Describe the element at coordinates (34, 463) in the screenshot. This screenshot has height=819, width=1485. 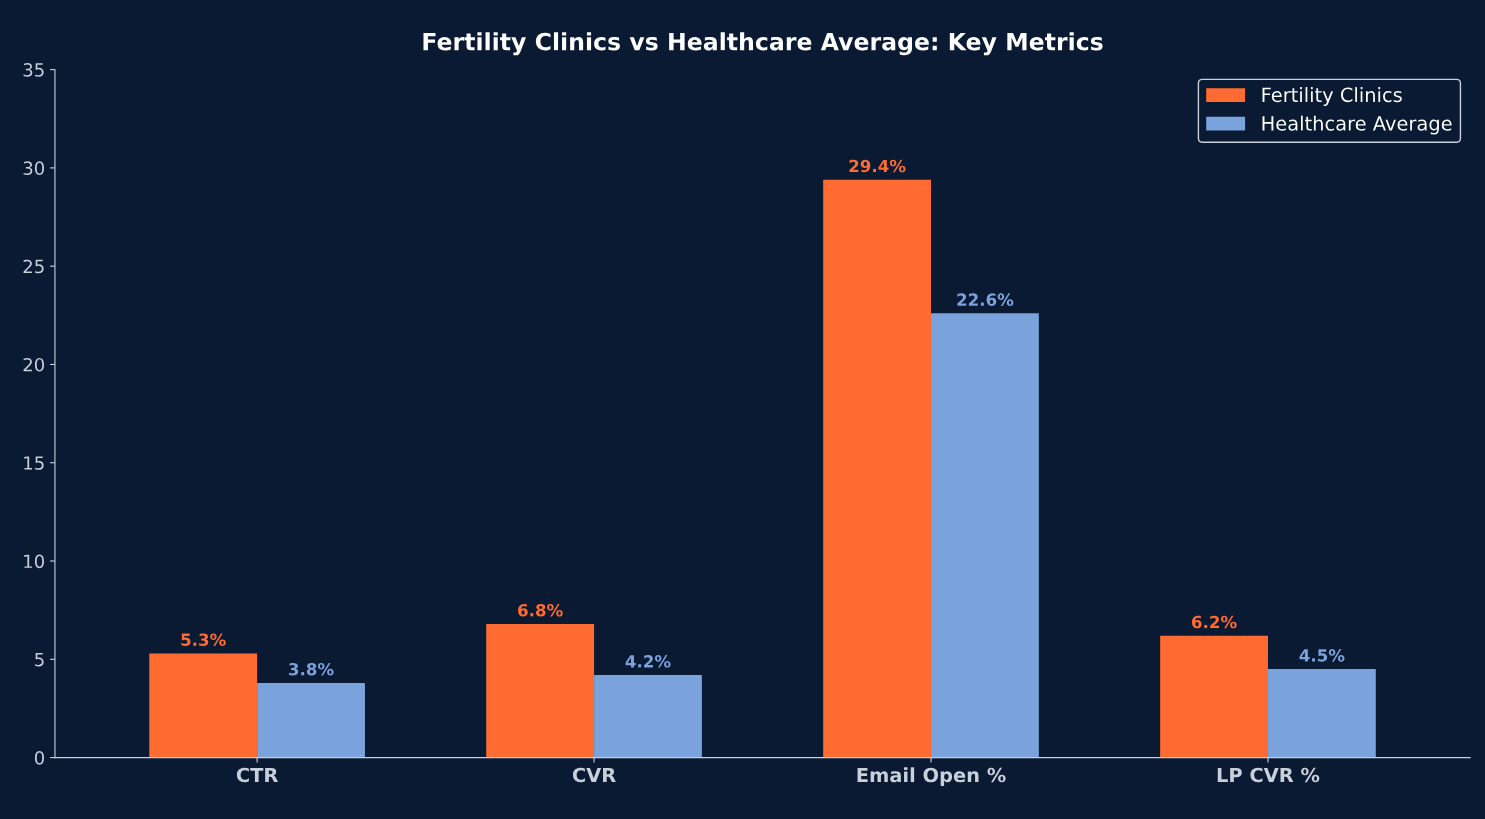
I see `y-tick-label: 15` at that location.